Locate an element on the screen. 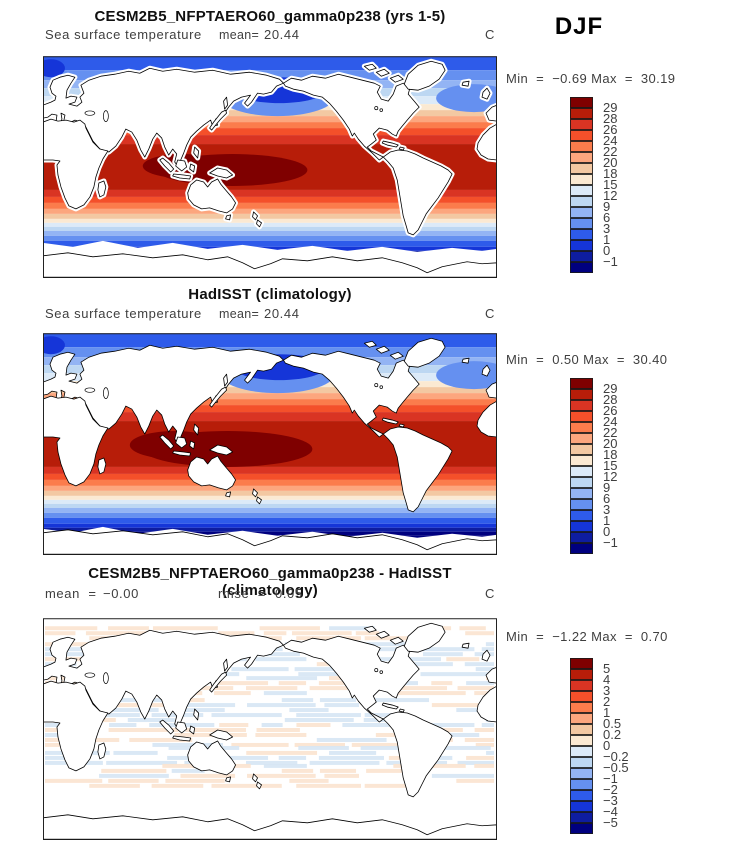 The height and width of the screenshot is (842, 733). mean-label: mean = is located at coordinates (75, 593).